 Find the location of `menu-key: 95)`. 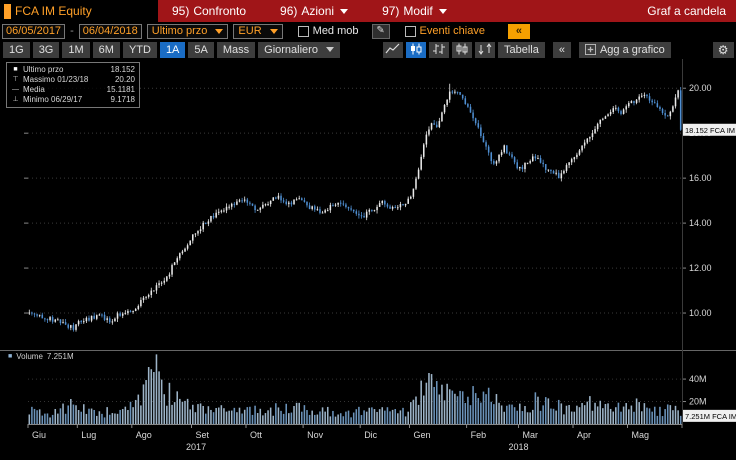

menu-key: 95) is located at coordinates (181, 11).